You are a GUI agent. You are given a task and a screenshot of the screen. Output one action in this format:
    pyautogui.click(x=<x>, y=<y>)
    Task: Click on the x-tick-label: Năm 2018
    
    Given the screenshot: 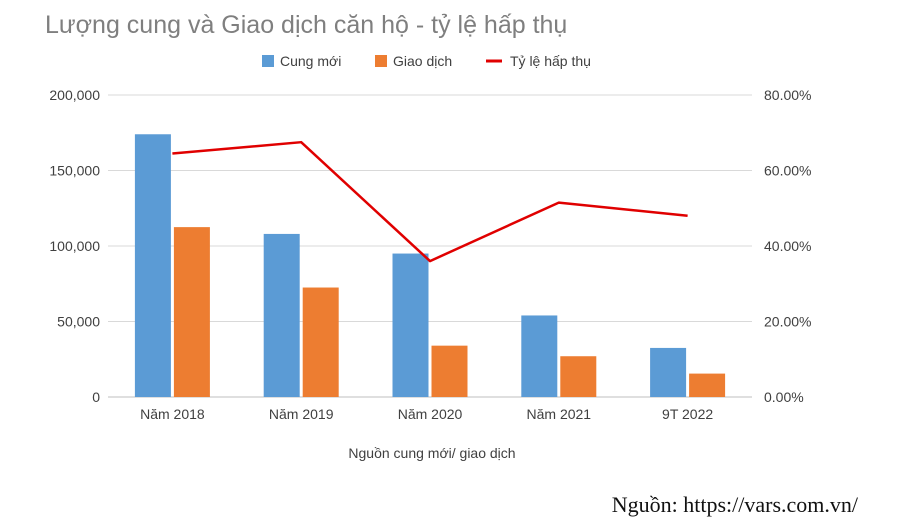 What is the action you would take?
    pyautogui.click(x=172, y=414)
    